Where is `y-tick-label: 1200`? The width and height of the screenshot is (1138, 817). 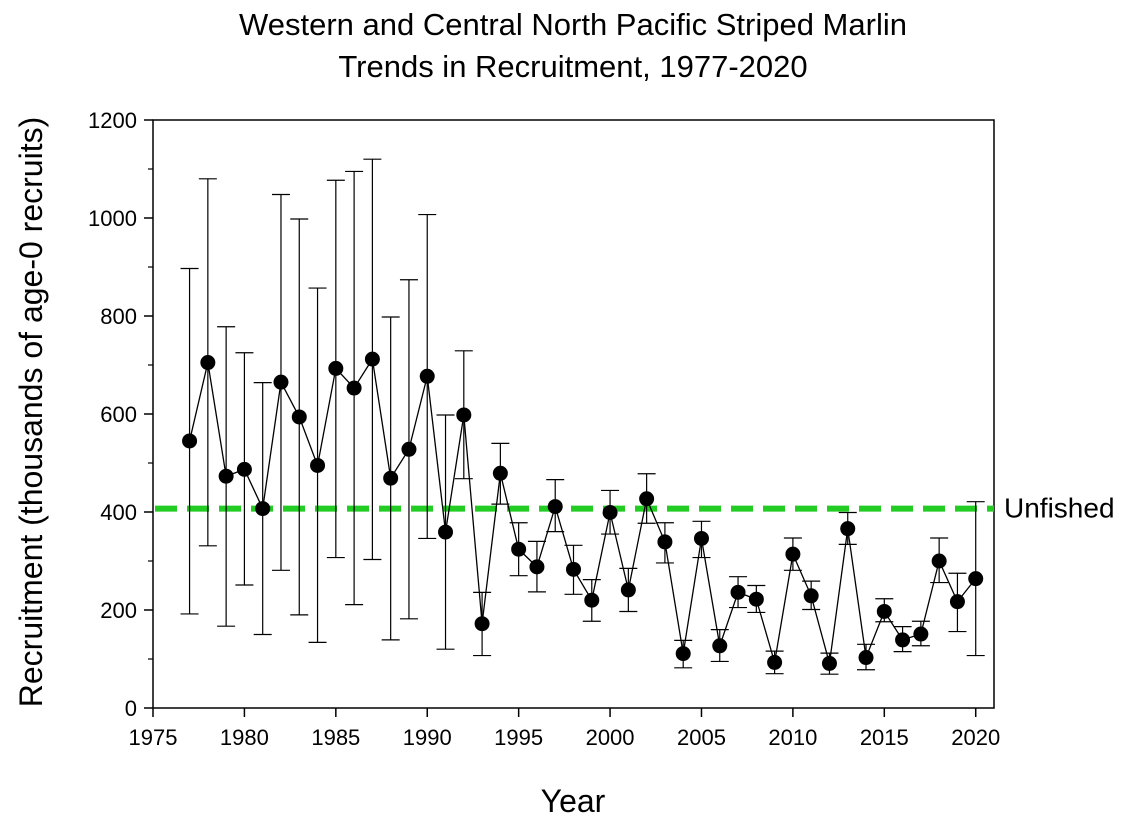
y-tick-label: 1200 is located at coordinates (112, 120).